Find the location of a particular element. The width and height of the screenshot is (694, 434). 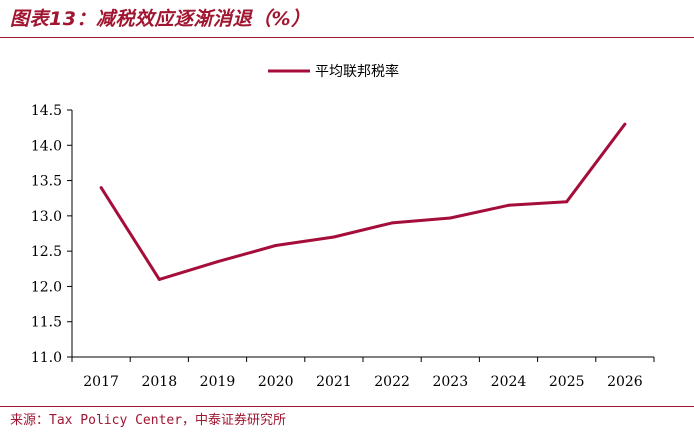

y-tick-label: 14.0 is located at coordinates (46, 146).